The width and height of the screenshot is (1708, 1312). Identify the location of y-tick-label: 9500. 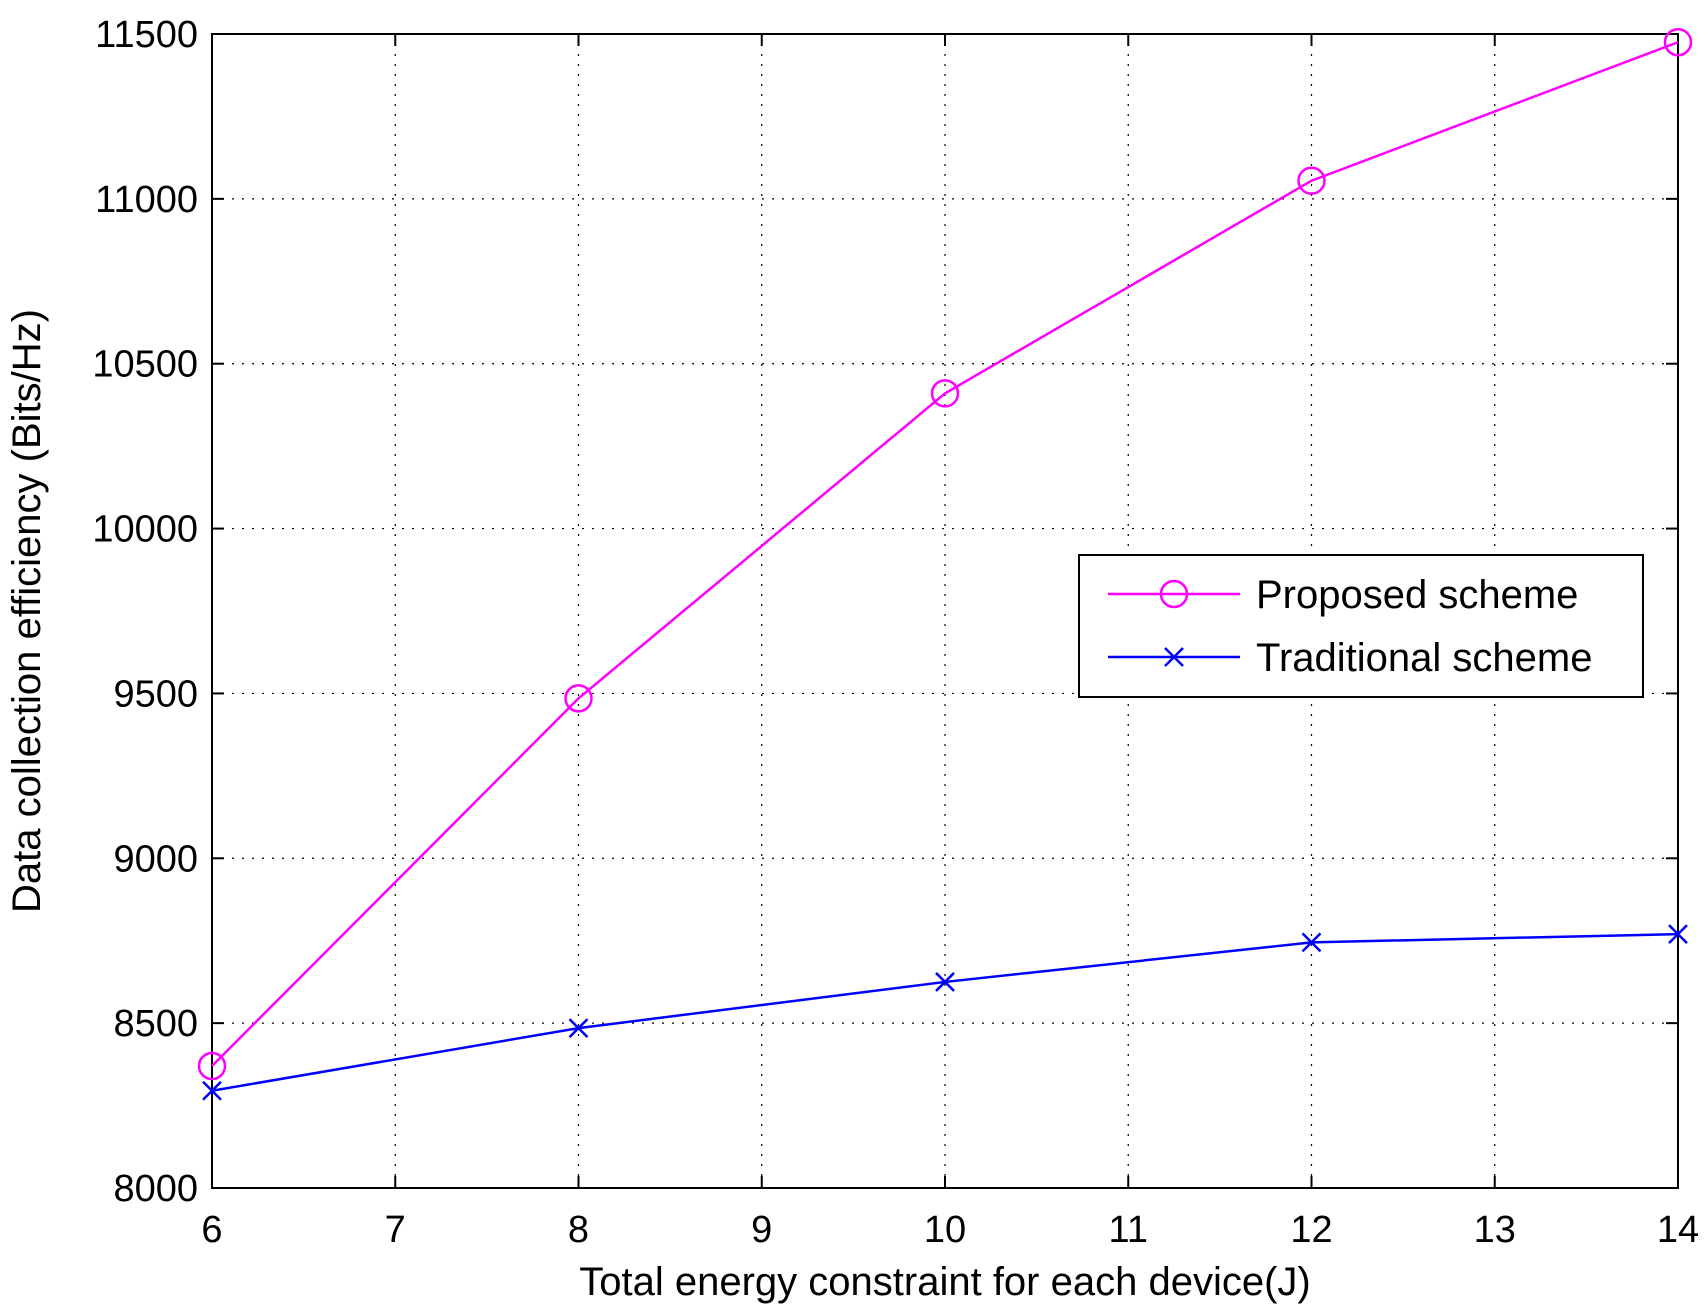
(155, 694).